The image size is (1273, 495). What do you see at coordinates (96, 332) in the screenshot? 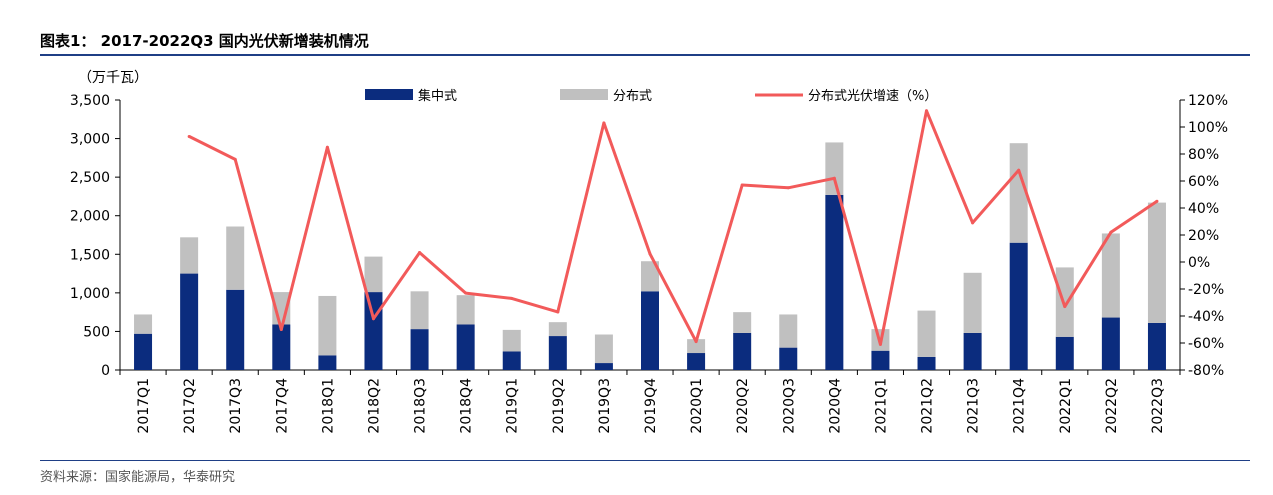
I see `left-tick-label: 500` at bounding box center [96, 332].